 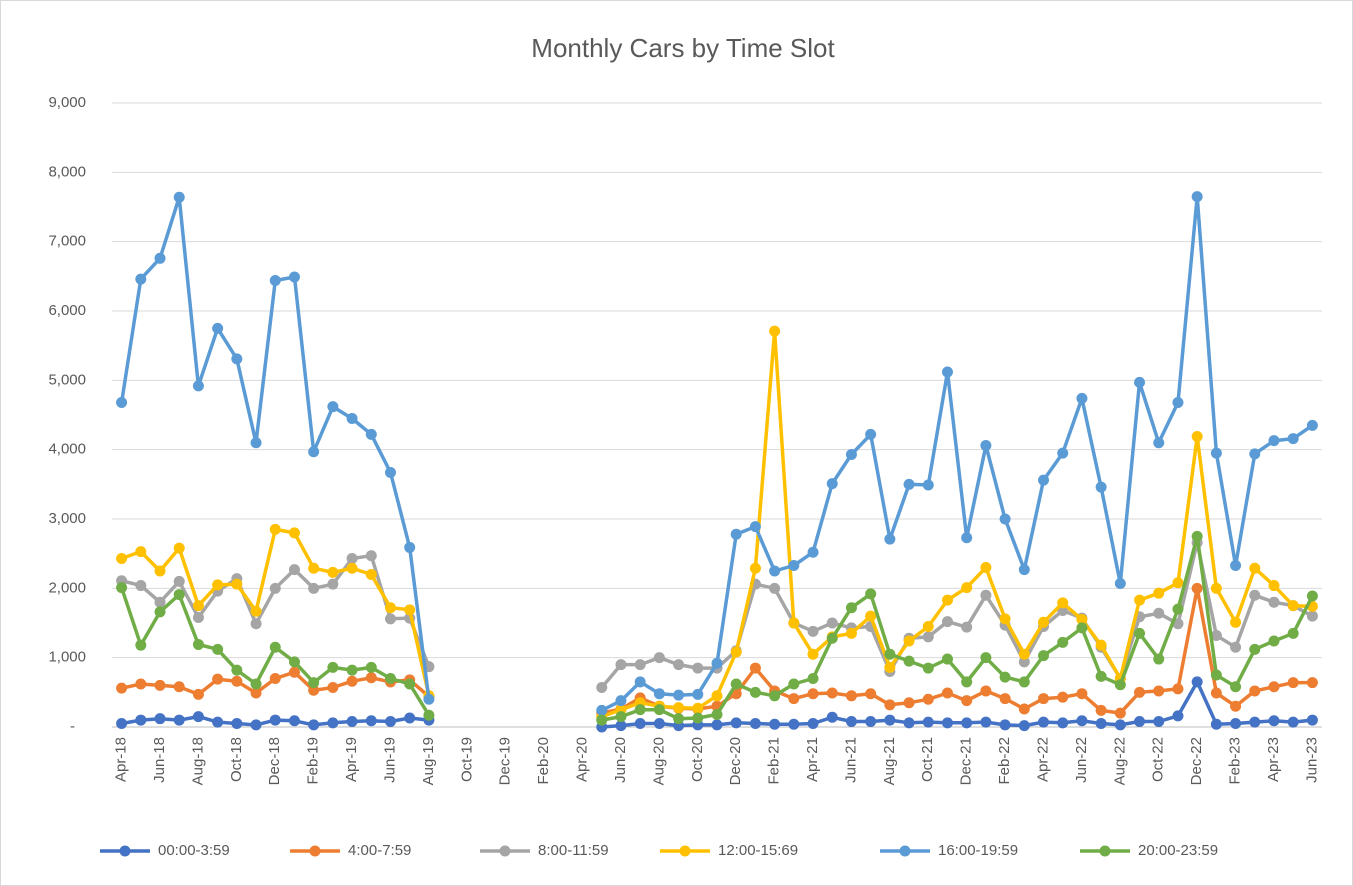 What do you see at coordinates (67, 241) in the screenshot?
I see `y-tick-label: 7,000` at bounding box center [67, 241].